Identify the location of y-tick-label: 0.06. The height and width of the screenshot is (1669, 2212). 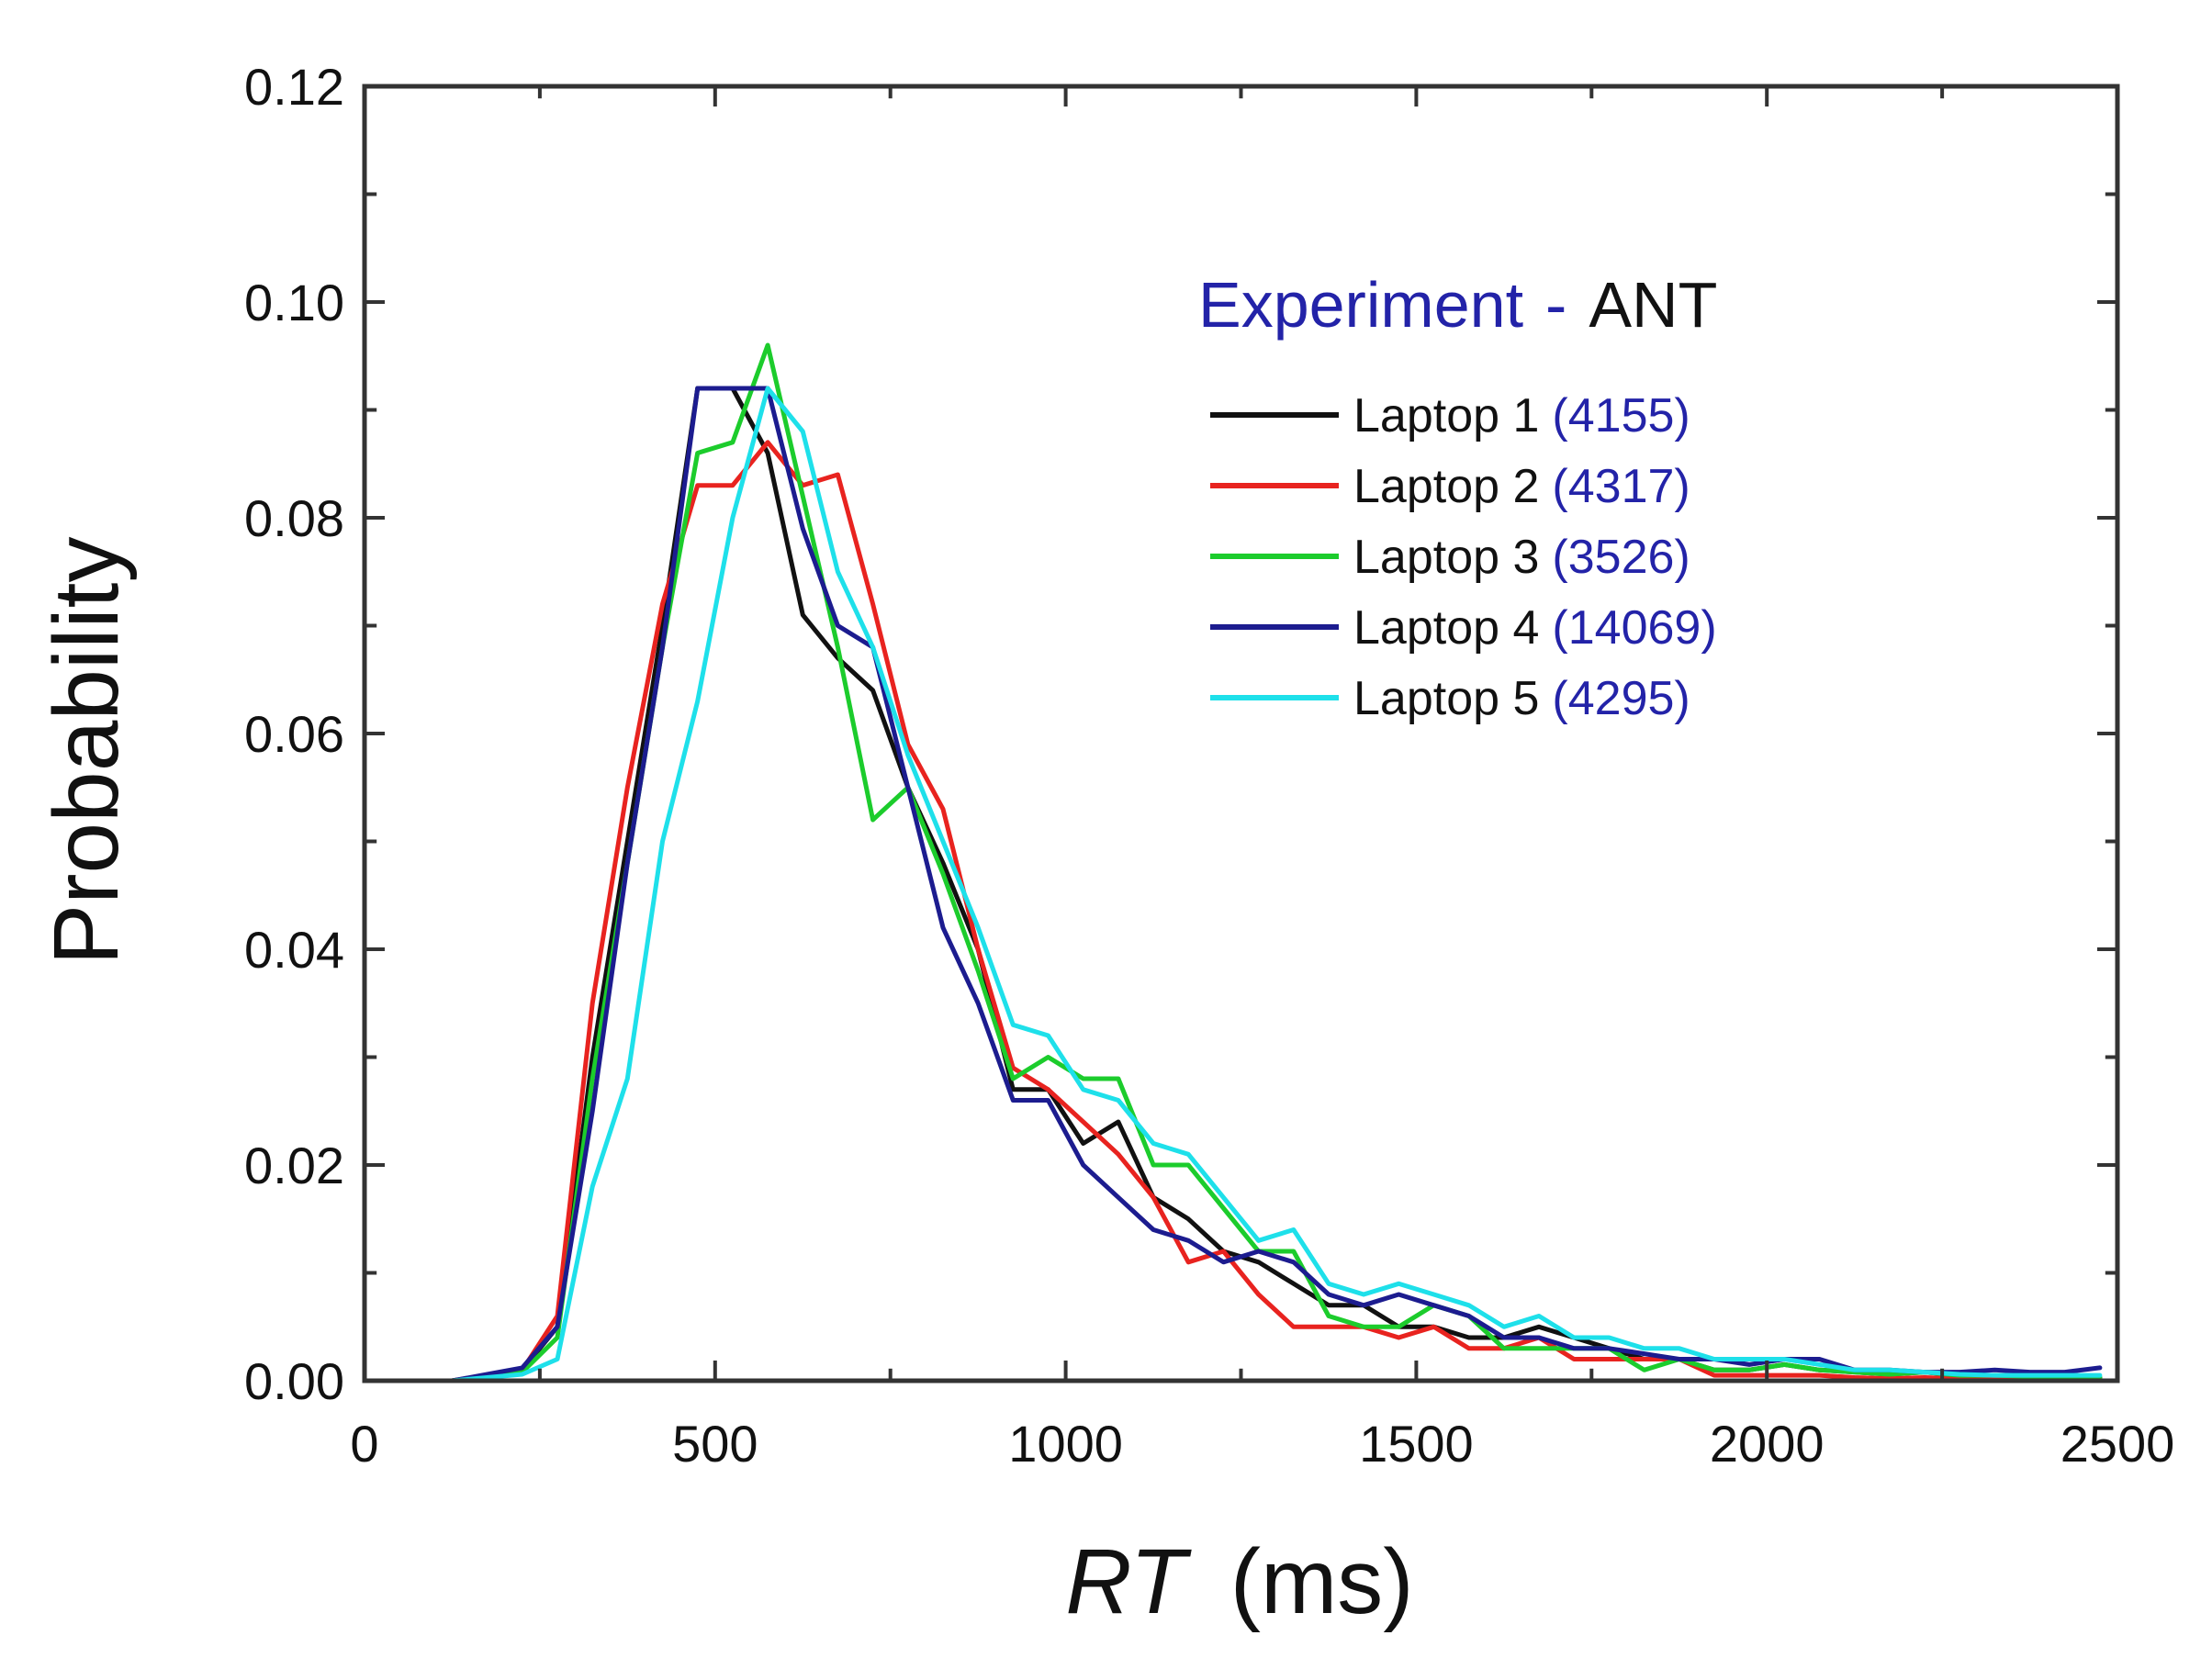
(294, 734).